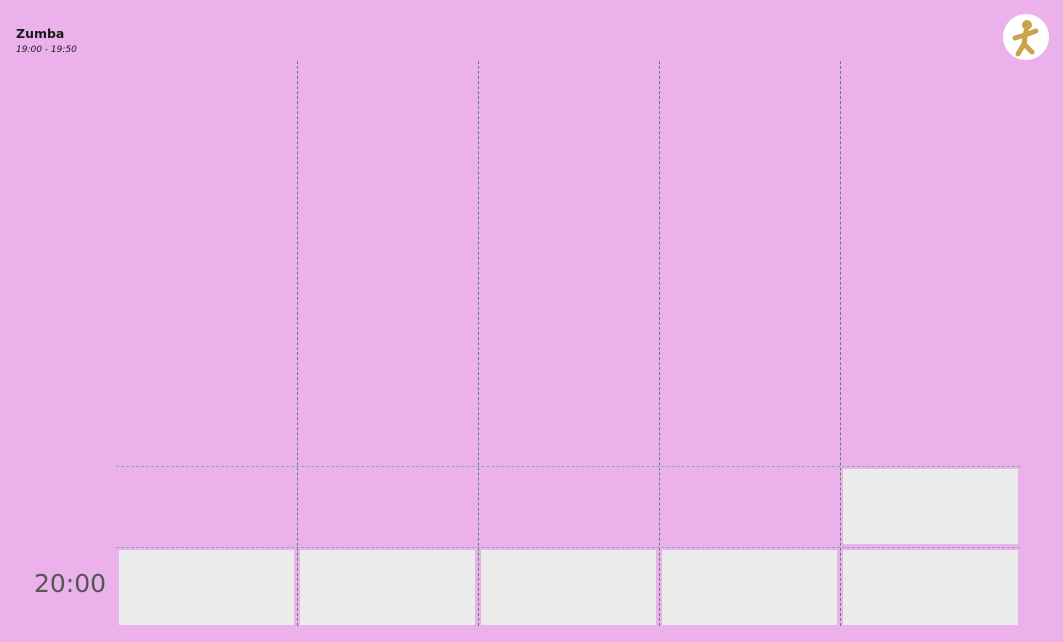 Image resolution: width=1063 pixels, height=642 pixels. What do you see at coordinates (69, 583) in the screenshot?
I see `time-label: 20:00` at bounding box center [69, 583].